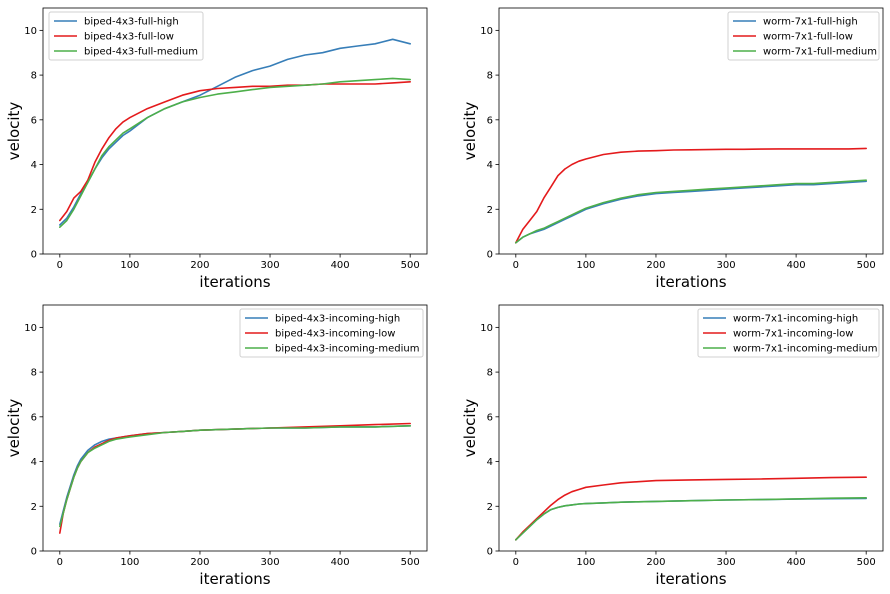 This screenshot has width=890, height=594. I want to click on legend-entry: worm-7x1-full-low, so click(808, 37).